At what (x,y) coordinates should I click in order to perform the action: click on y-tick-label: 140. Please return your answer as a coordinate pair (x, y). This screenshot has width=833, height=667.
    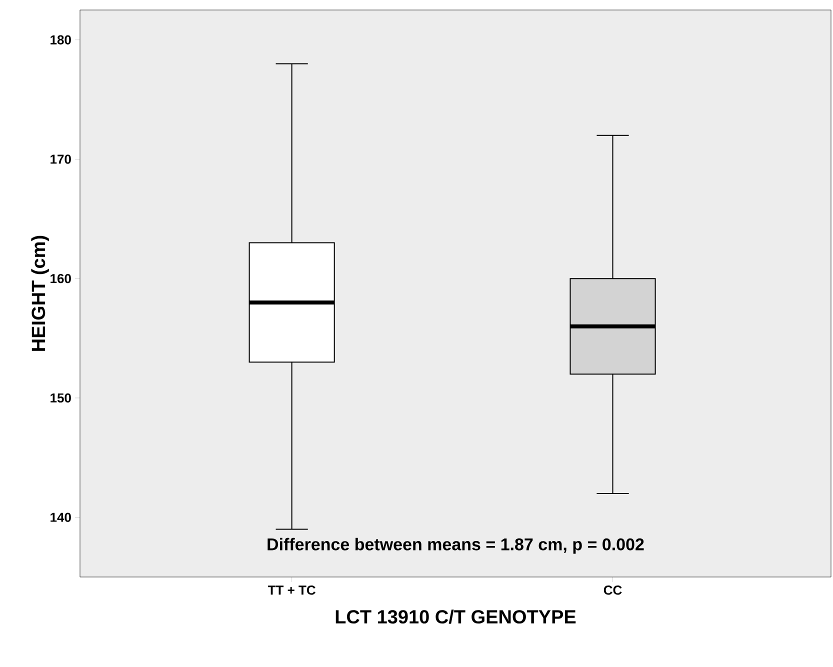
    Looking at the image, I should click on (60, 517).